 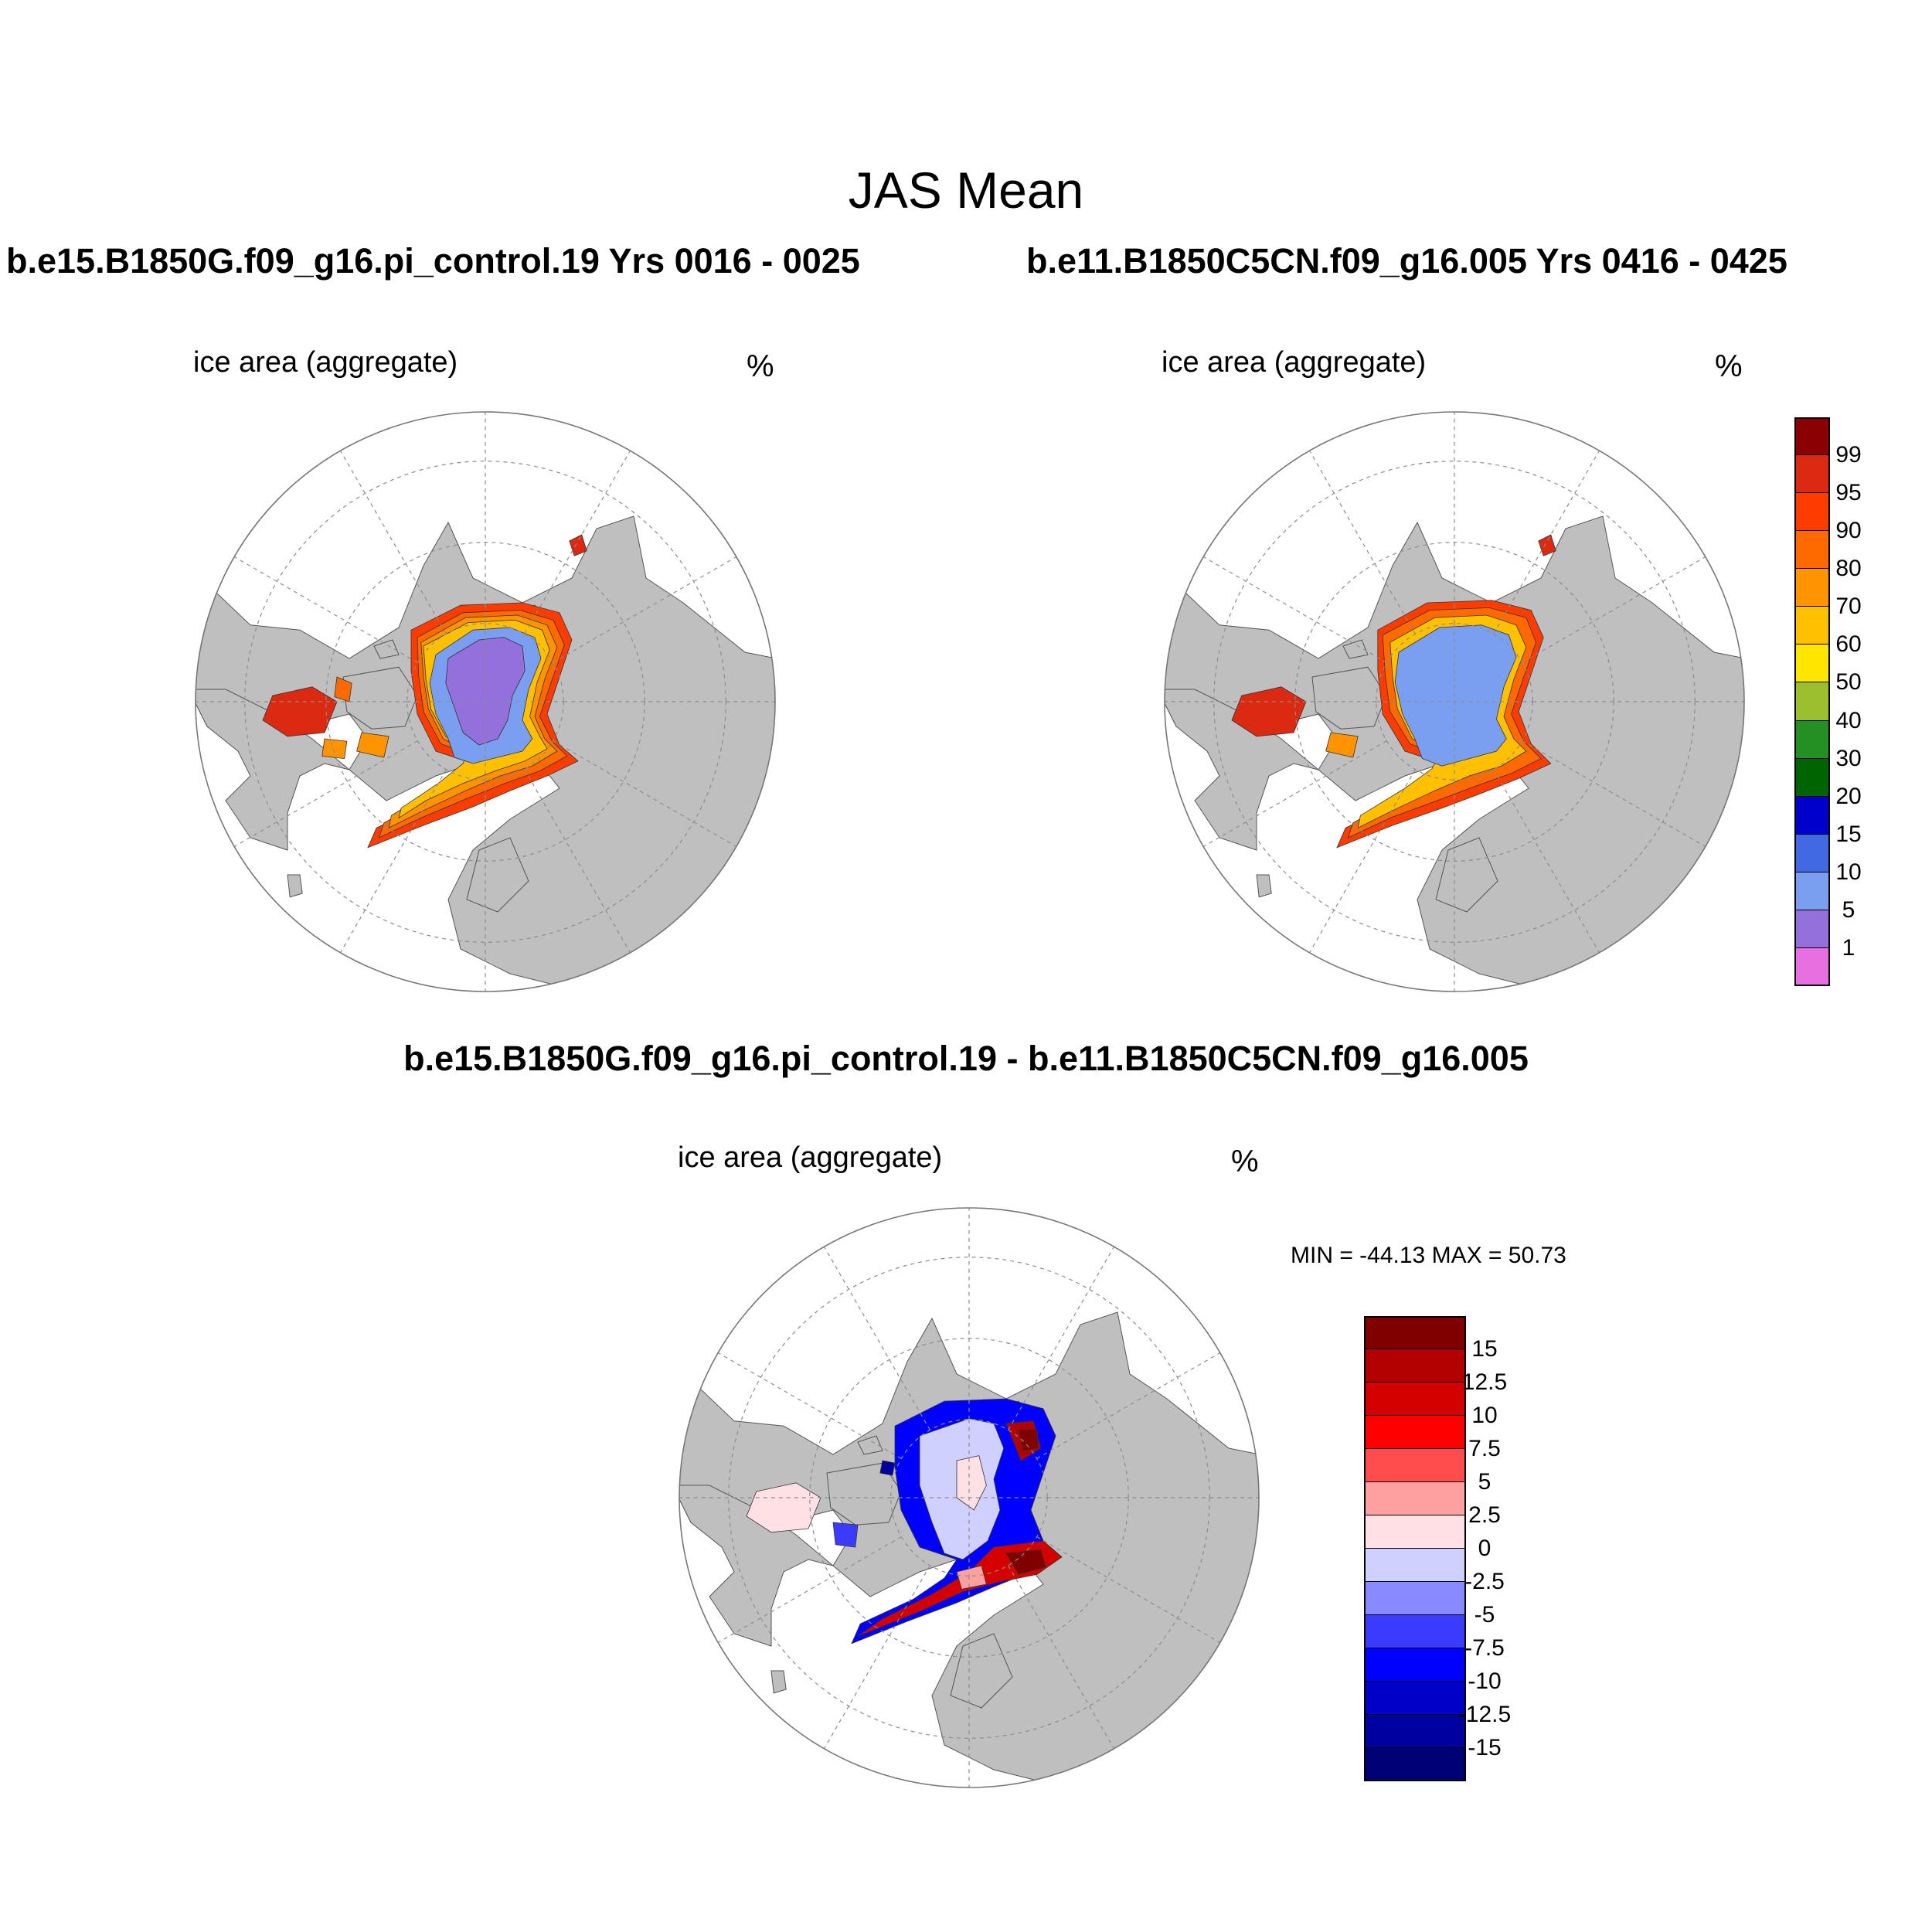 What do you see at coordinates (1849, 607) in the screenshot?
I see `colorbar-tick-label: 70` at bounding box center [1849, 607].